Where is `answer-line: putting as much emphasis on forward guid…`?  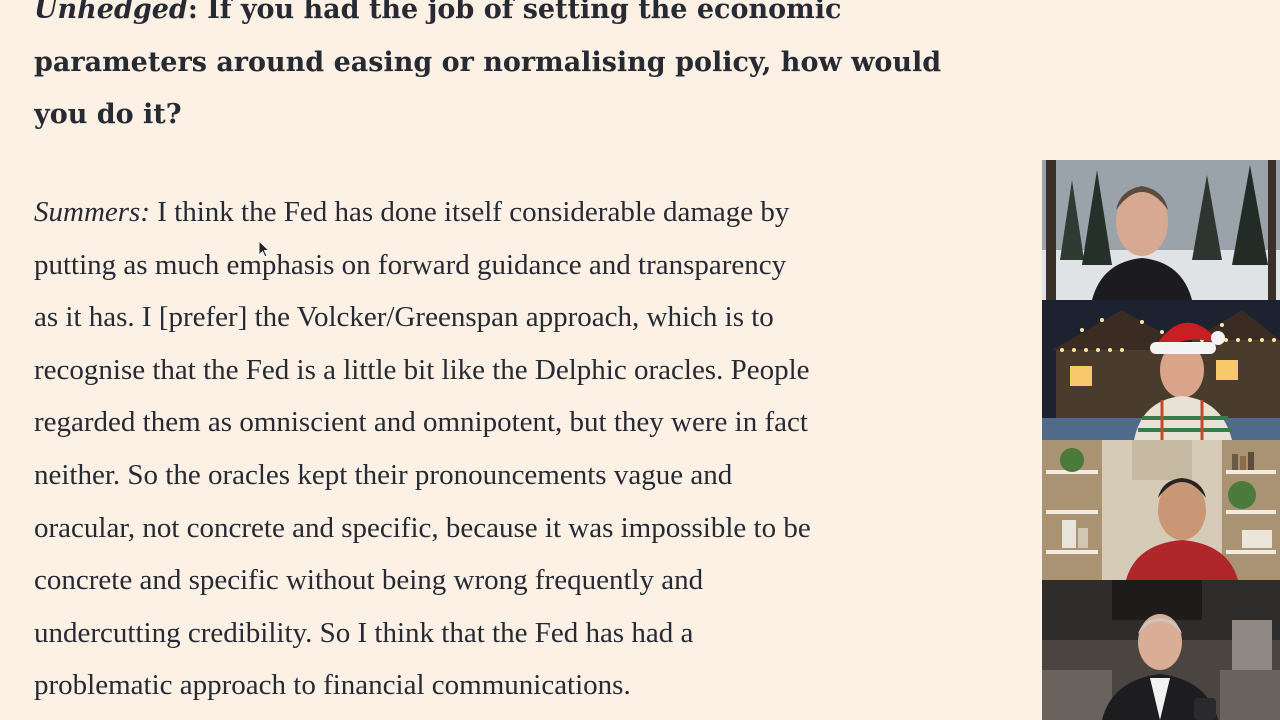 answer-line: putting as much emphasis on forward guid… is located at coordinates (410, 264).